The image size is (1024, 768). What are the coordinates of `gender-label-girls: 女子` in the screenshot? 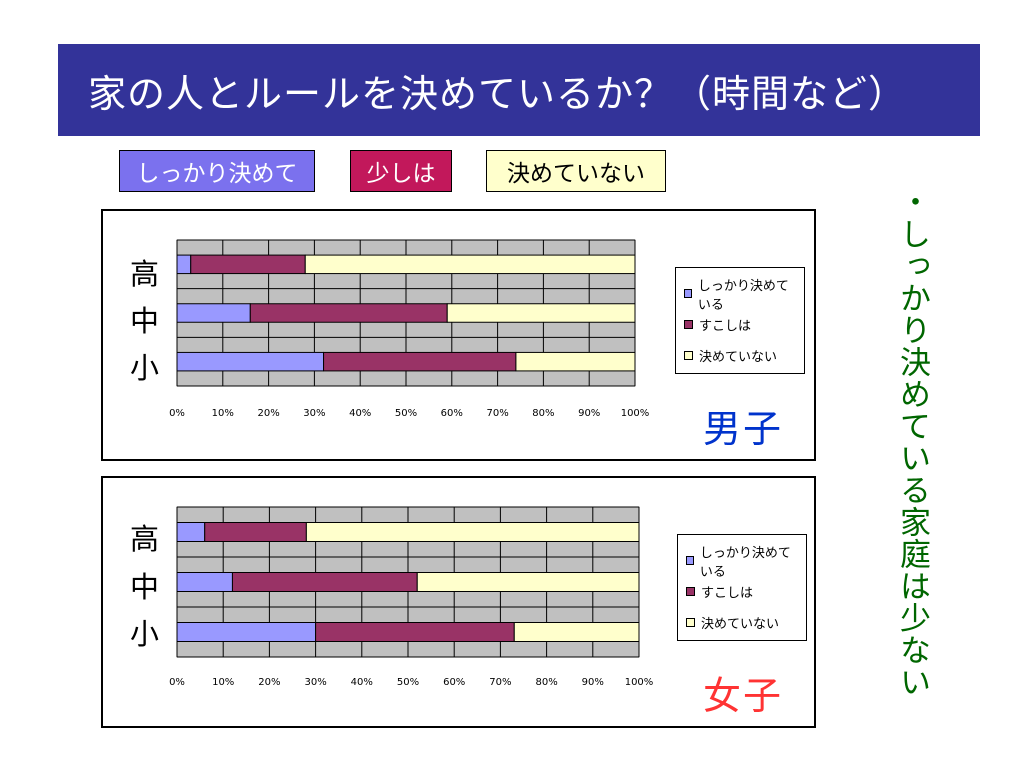 It's located at (743, 696).